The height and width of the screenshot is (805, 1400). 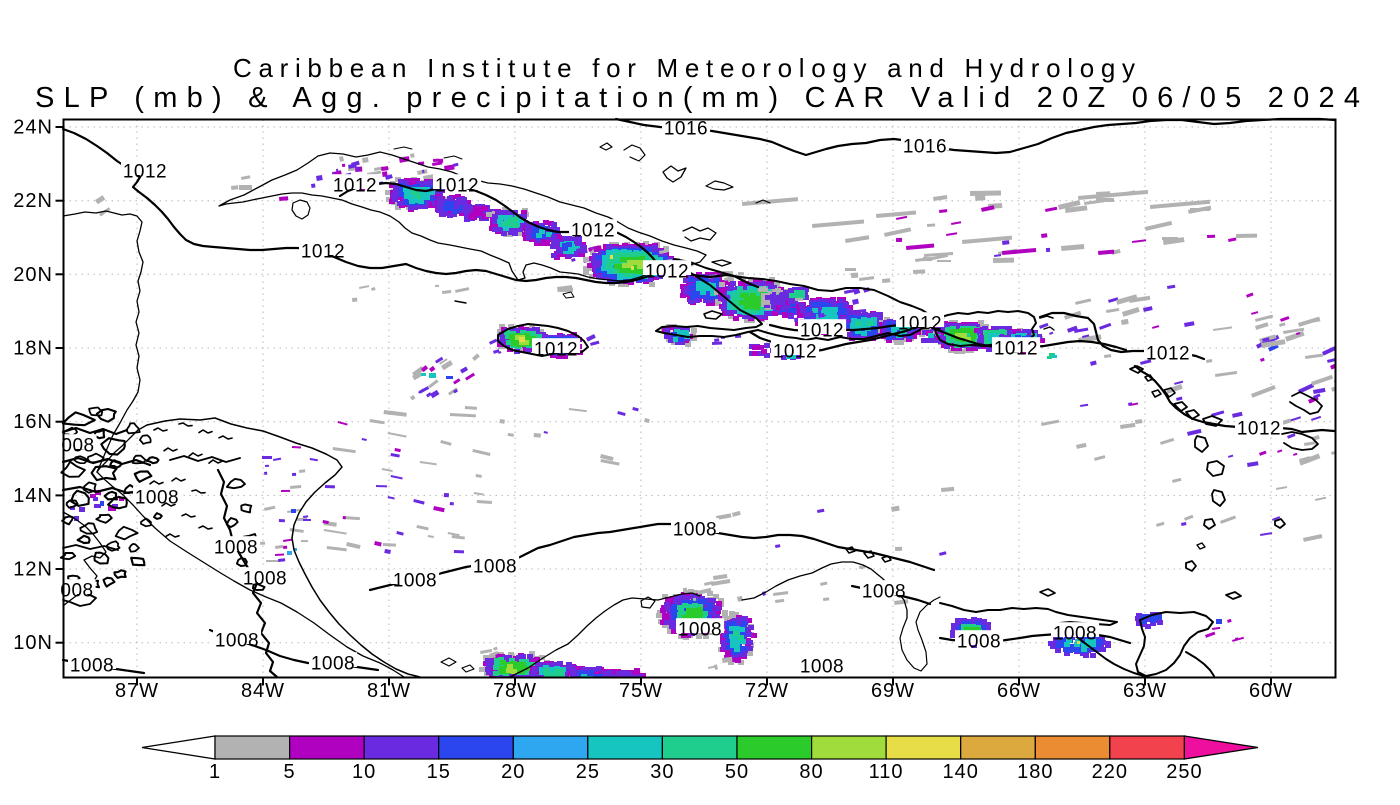 I want to click on svg-text: 80, so click(x=811, y=772).